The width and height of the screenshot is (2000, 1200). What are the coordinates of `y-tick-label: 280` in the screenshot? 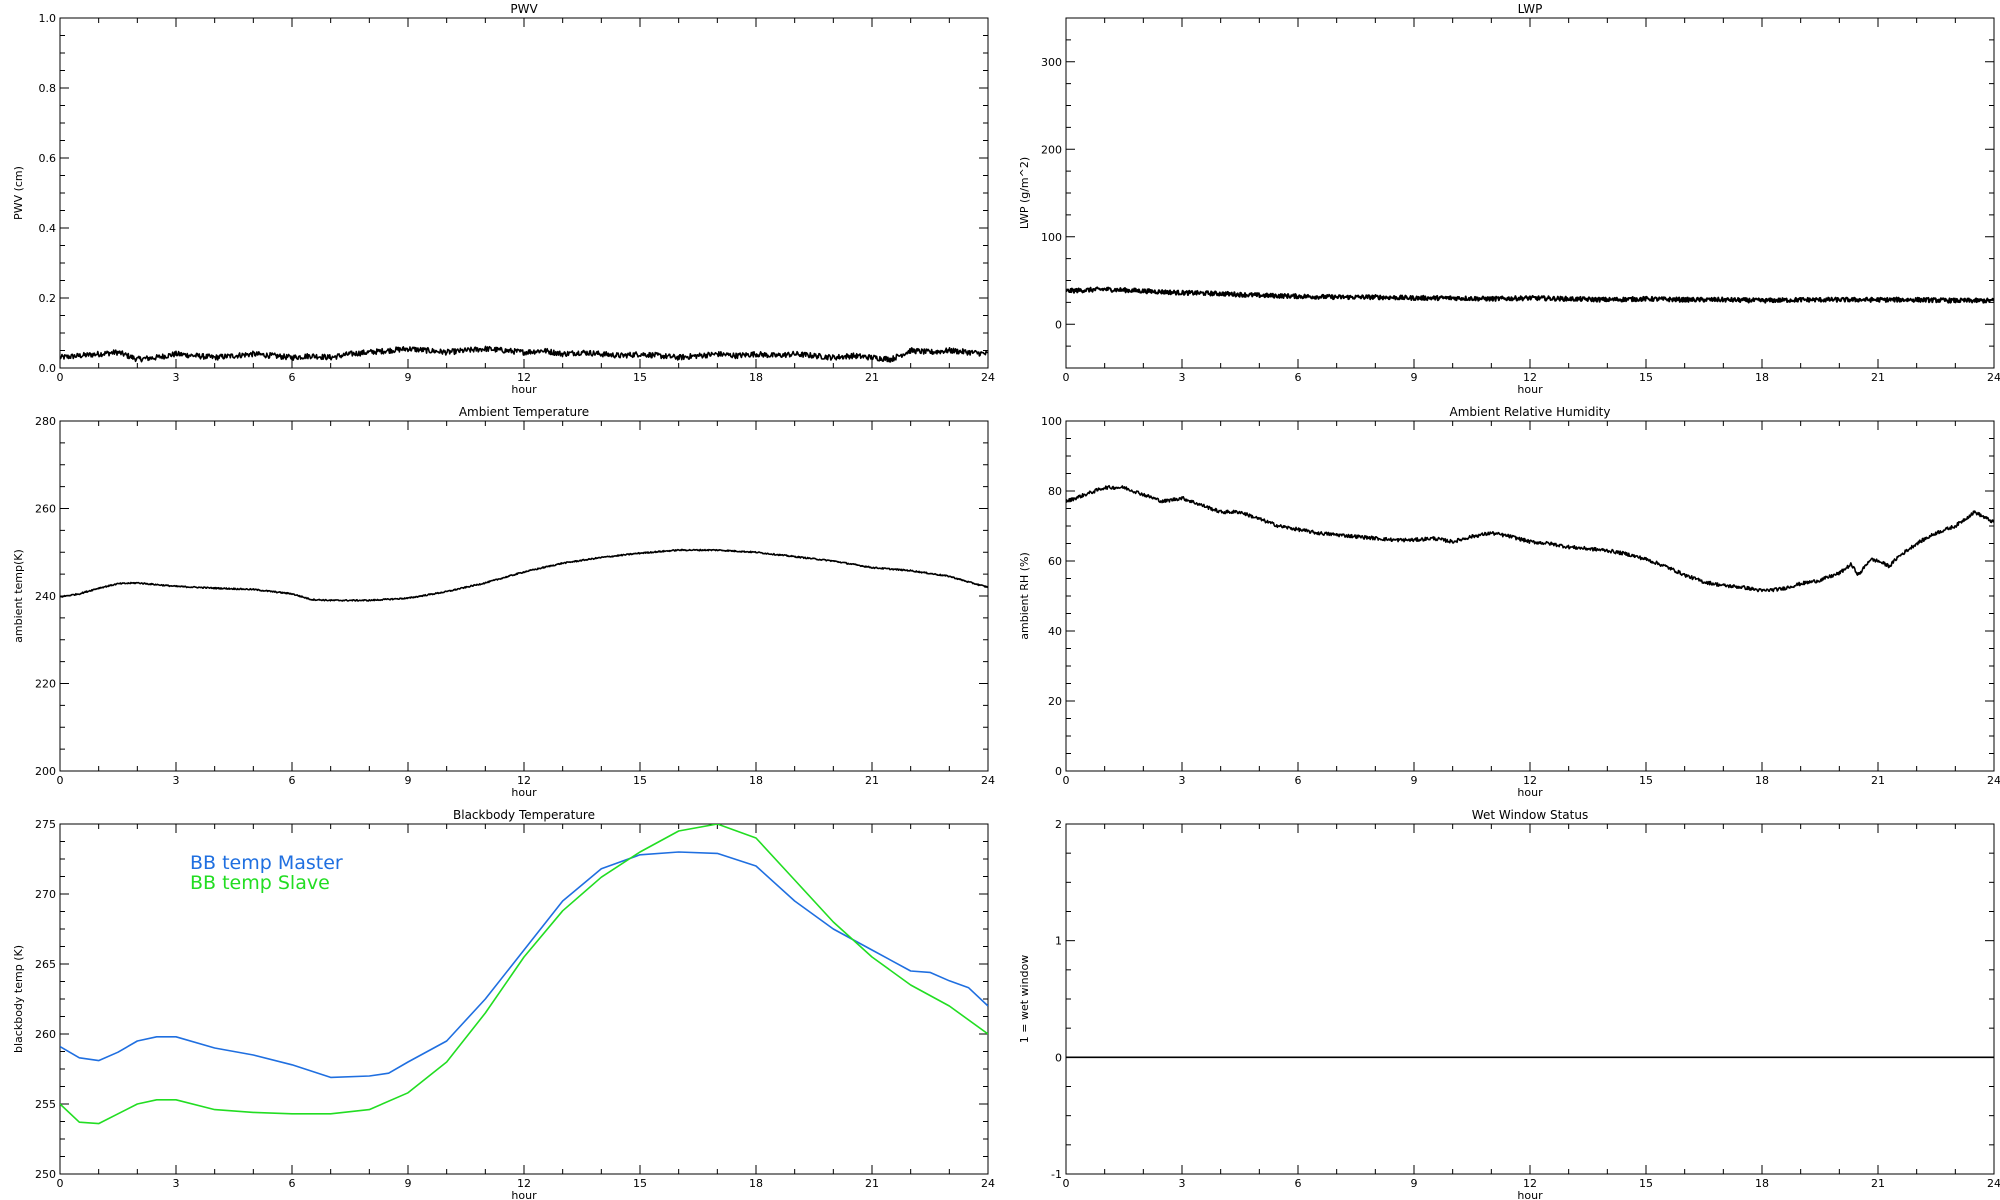 It's located at (45, 421).